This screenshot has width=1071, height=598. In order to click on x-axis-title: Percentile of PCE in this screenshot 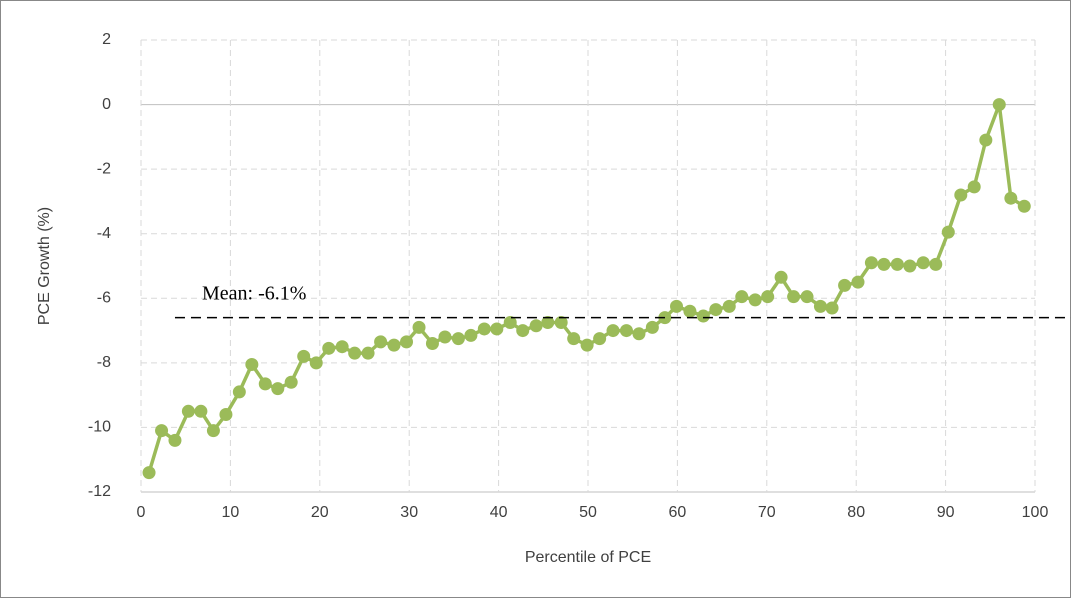, I will do `click(588, 557)`.